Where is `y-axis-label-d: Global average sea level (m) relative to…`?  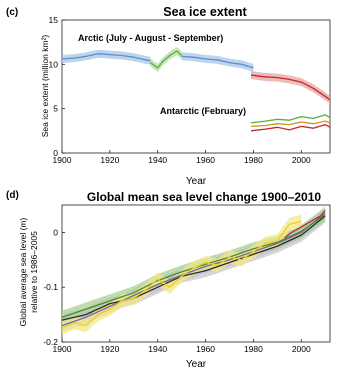 y-axis-label-d: Global average sea level (m) relative to… is located at coordinates (28, 272).